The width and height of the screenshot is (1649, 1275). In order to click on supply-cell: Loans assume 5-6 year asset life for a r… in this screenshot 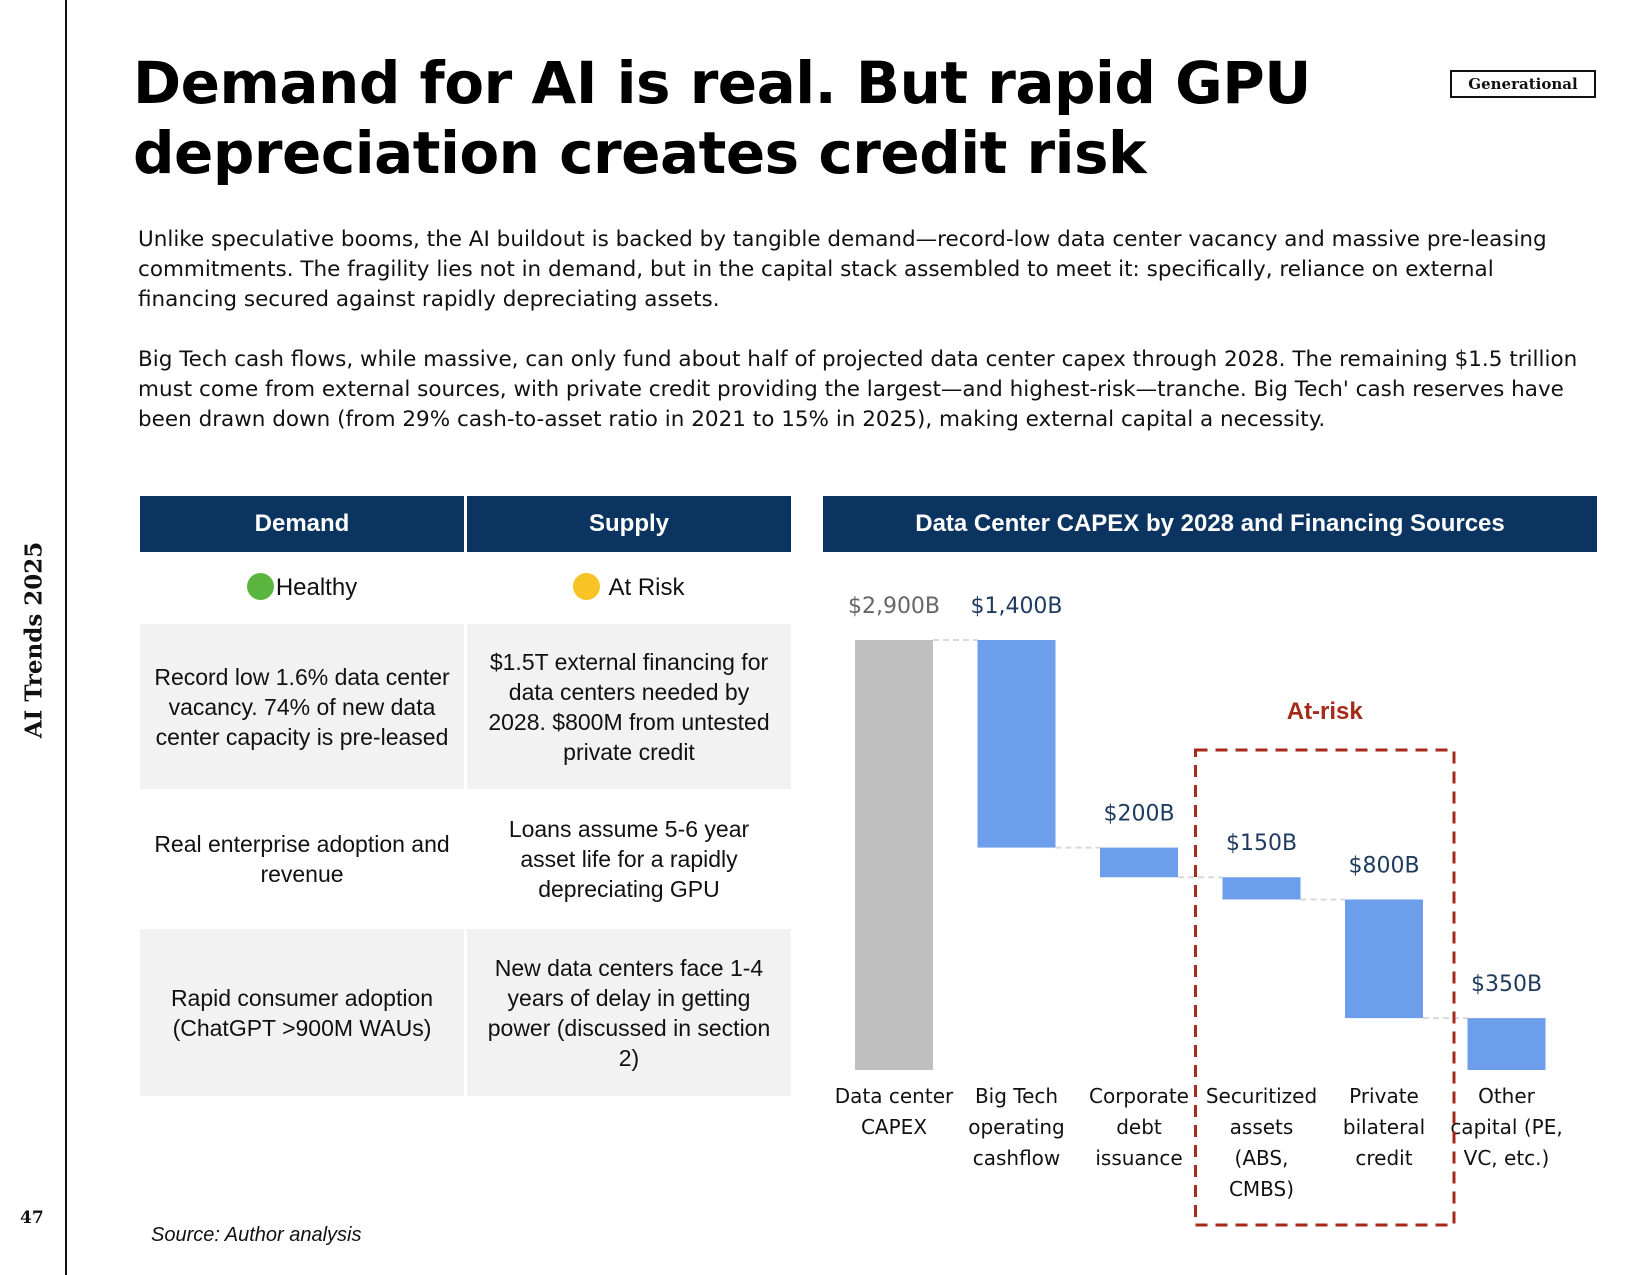, I will do `click(629, 859)`.